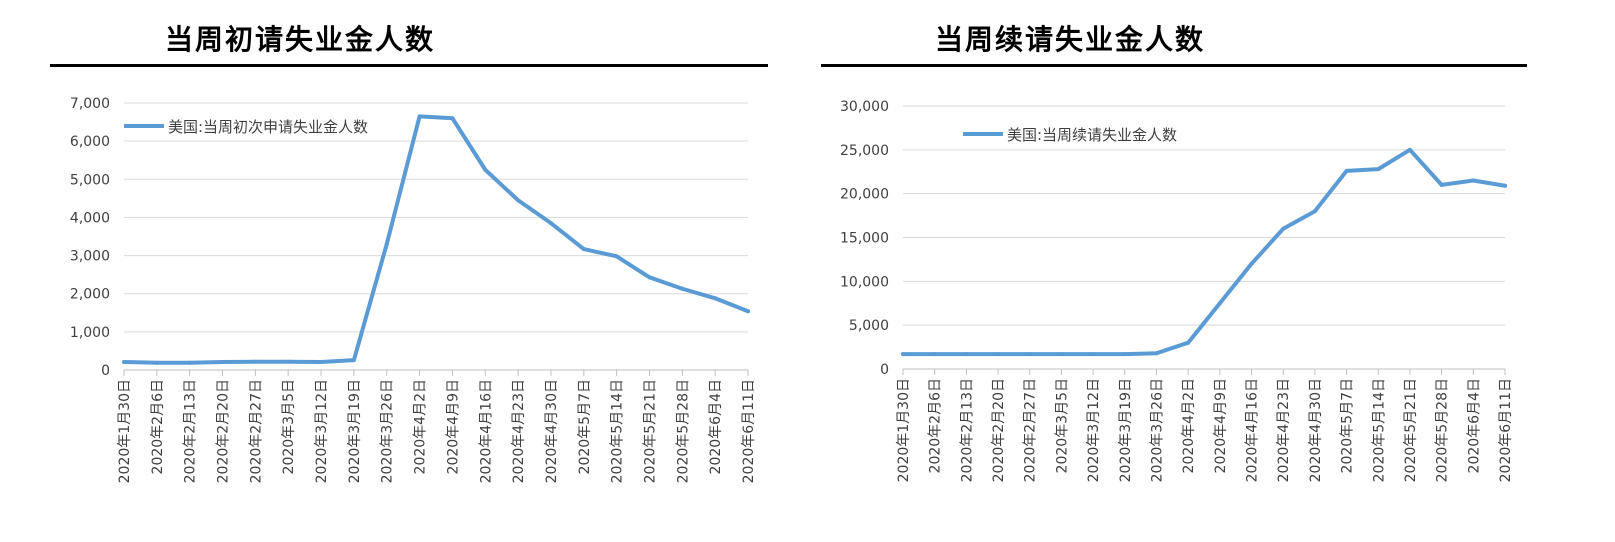  Describe the element at coordinates (864, 282) in the screenshot. I see `y-tick-label: 10,000` at that location.